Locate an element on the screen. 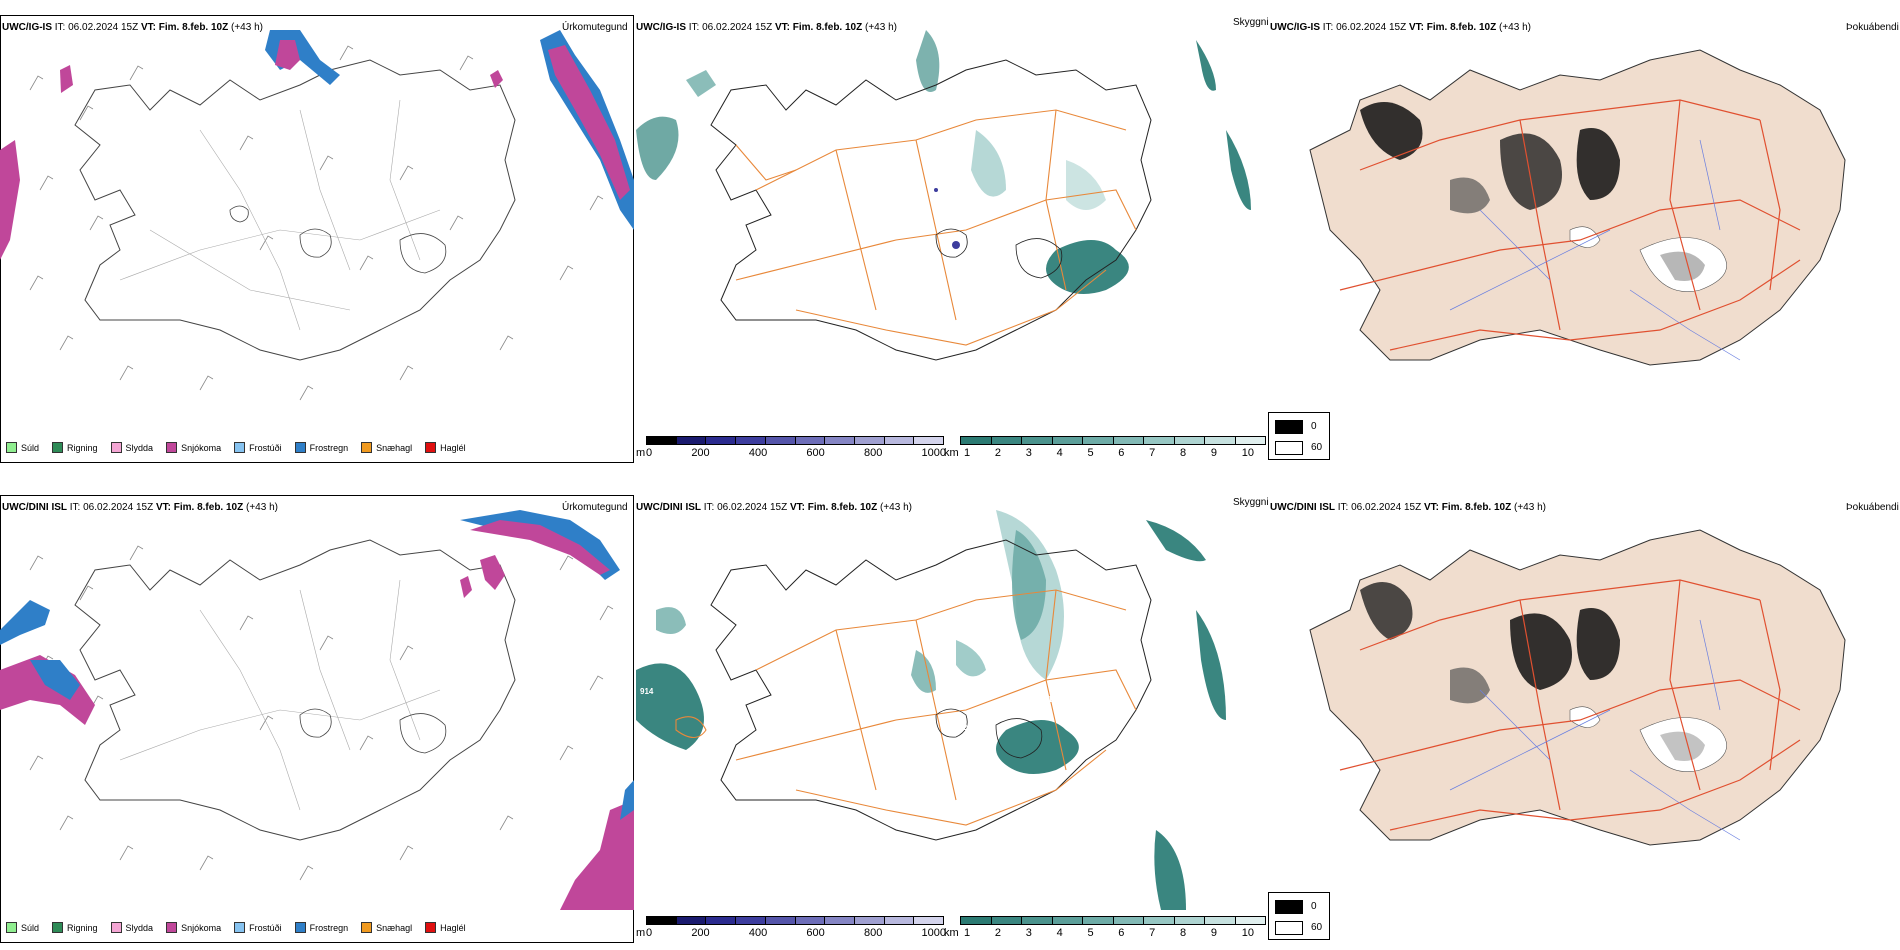 Image resolution: width=1900 pixels, height=950 pixels. legend-label: Slydda is located at coordinates (139, 447).